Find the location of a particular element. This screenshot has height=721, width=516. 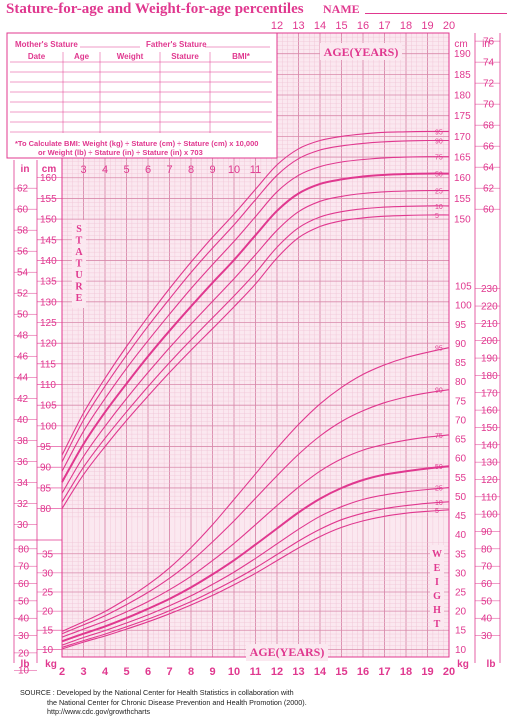

stature-word-box is located at coordinates (79, 264).